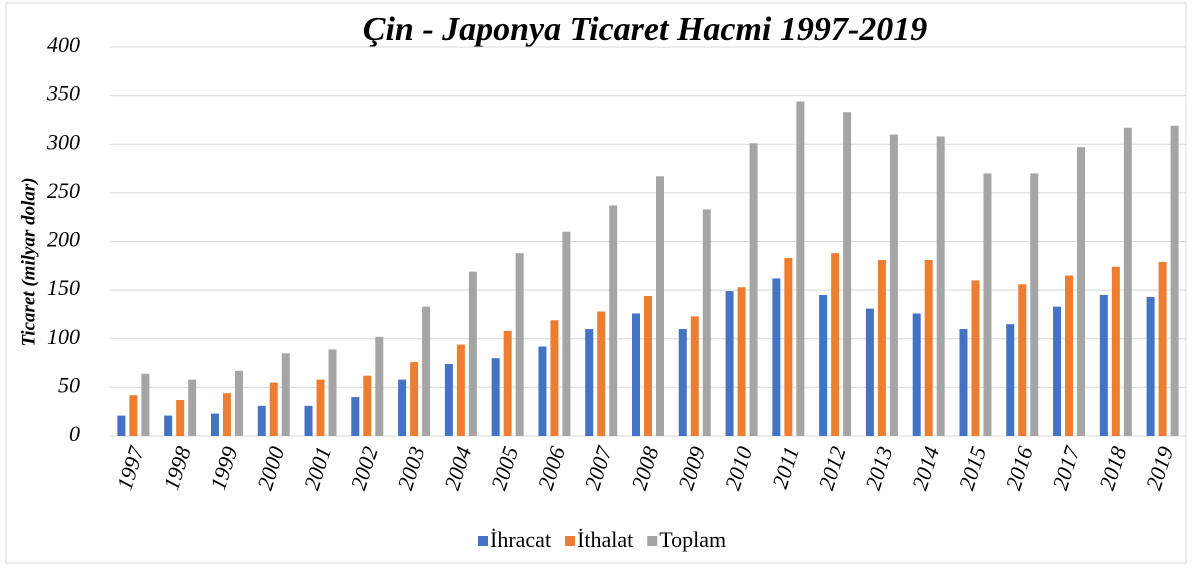 The width and height of the screenshot is (1192, 572). What do you see at coordinates (74, 433) in the screenshot?
I see `y-tick-label: 0` at bounding box center [74, 433].